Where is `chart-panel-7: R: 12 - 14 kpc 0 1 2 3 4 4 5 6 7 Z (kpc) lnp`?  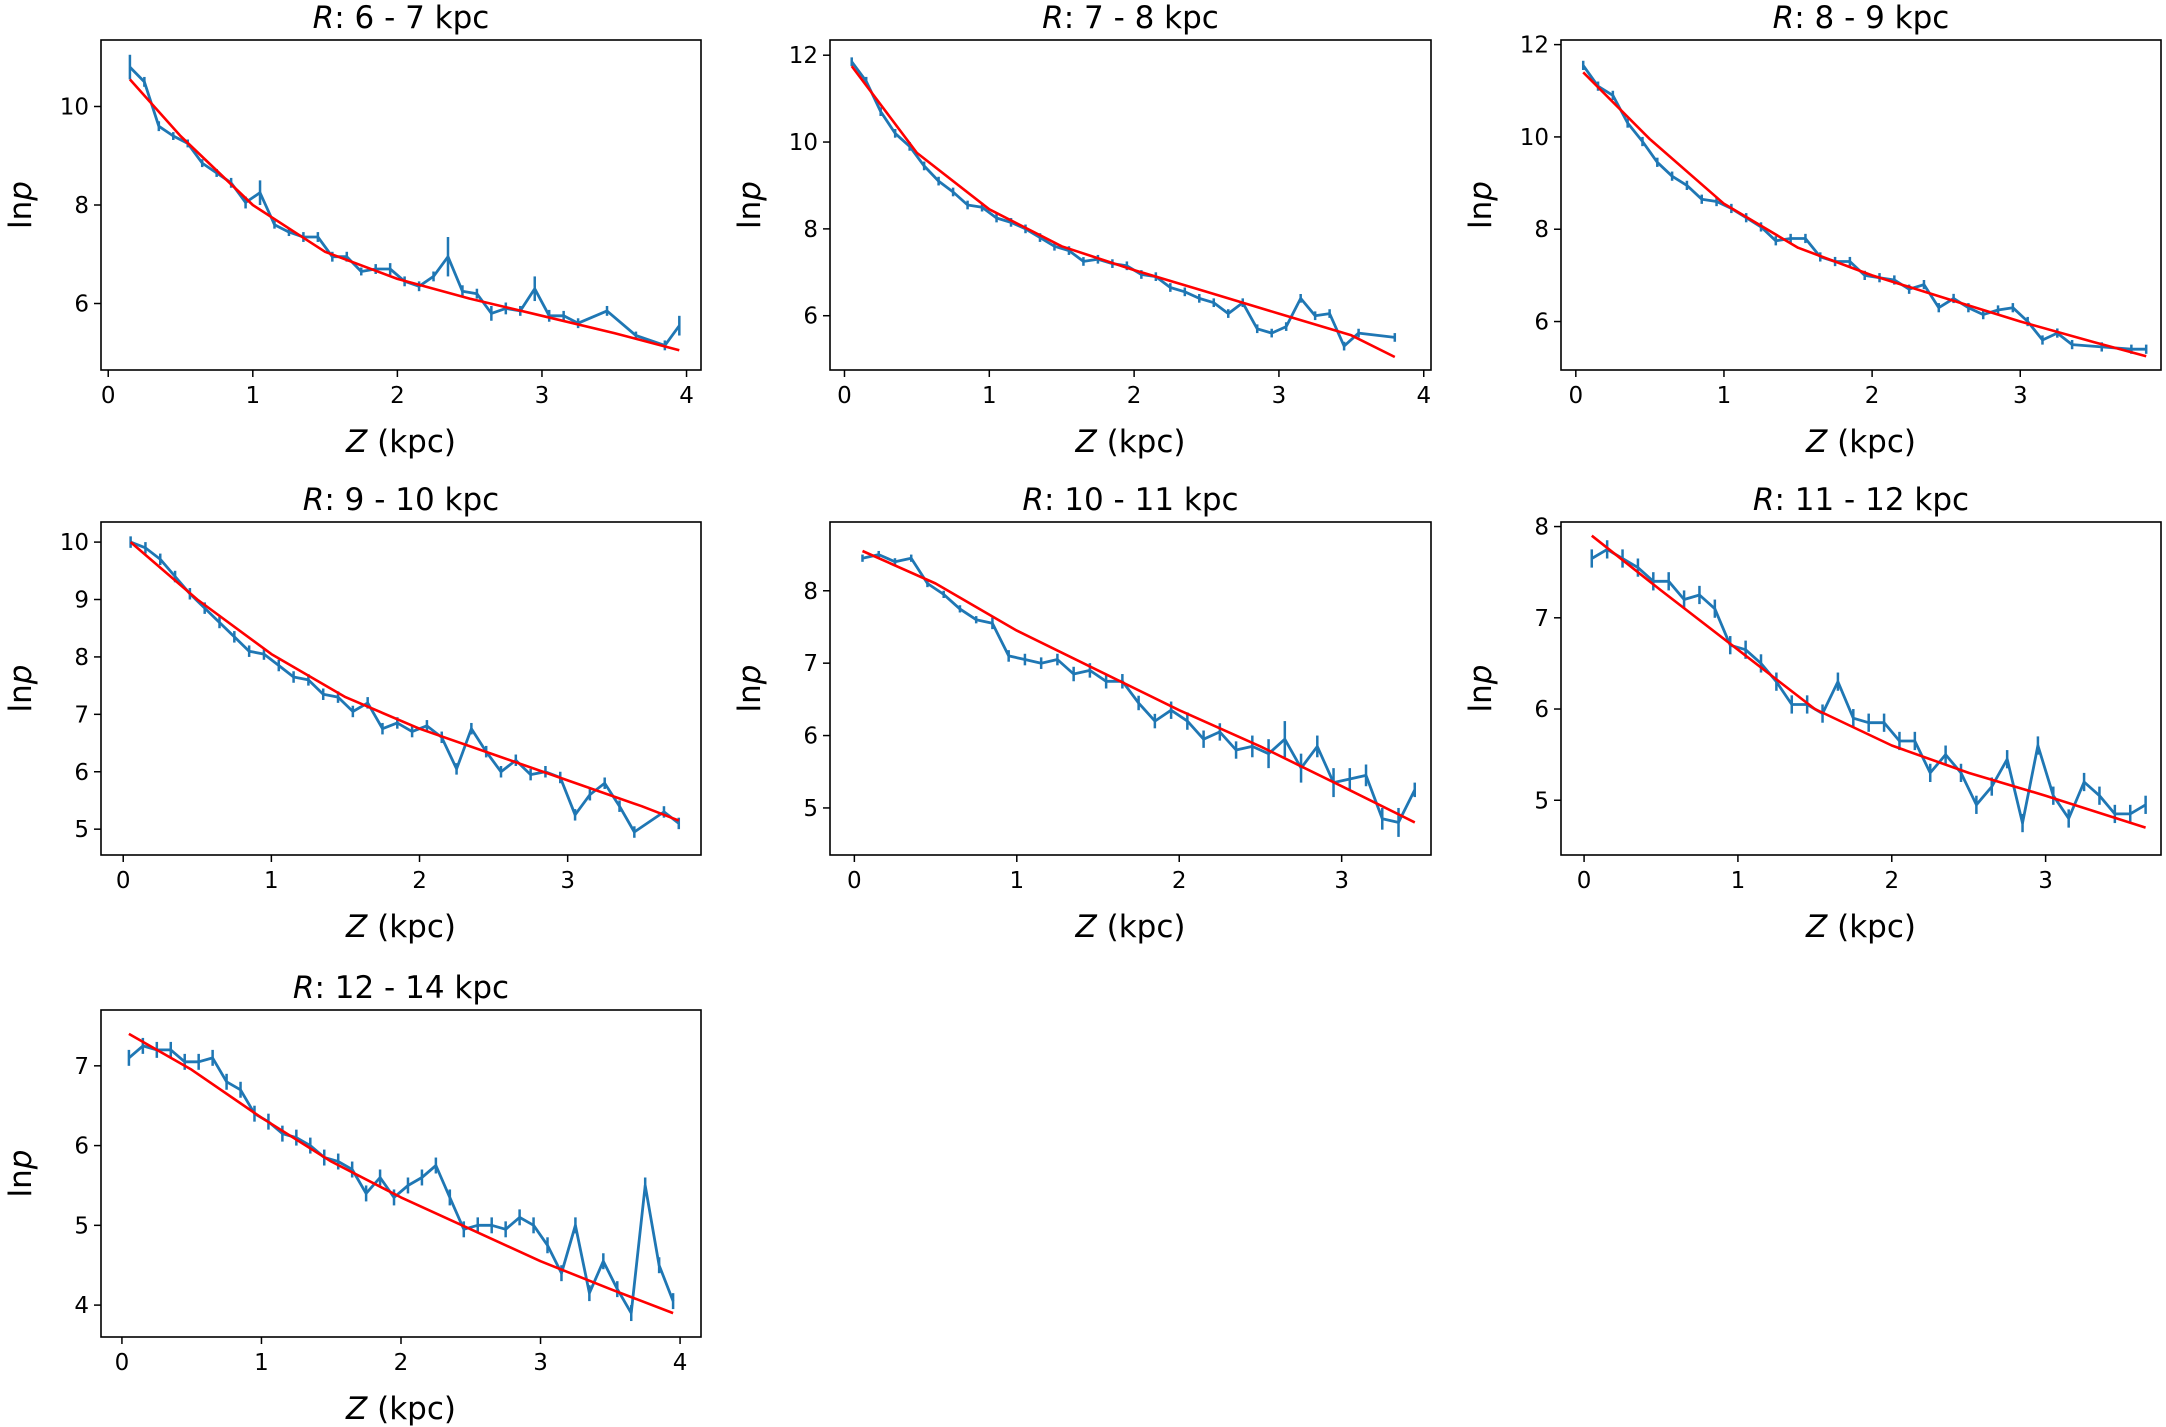 chart-panel-7: R: 12 - 14 kpc 0 1 2 3 4 4 5 6 7 Z (kpc) lnp is located at coordinates (352, 1198).